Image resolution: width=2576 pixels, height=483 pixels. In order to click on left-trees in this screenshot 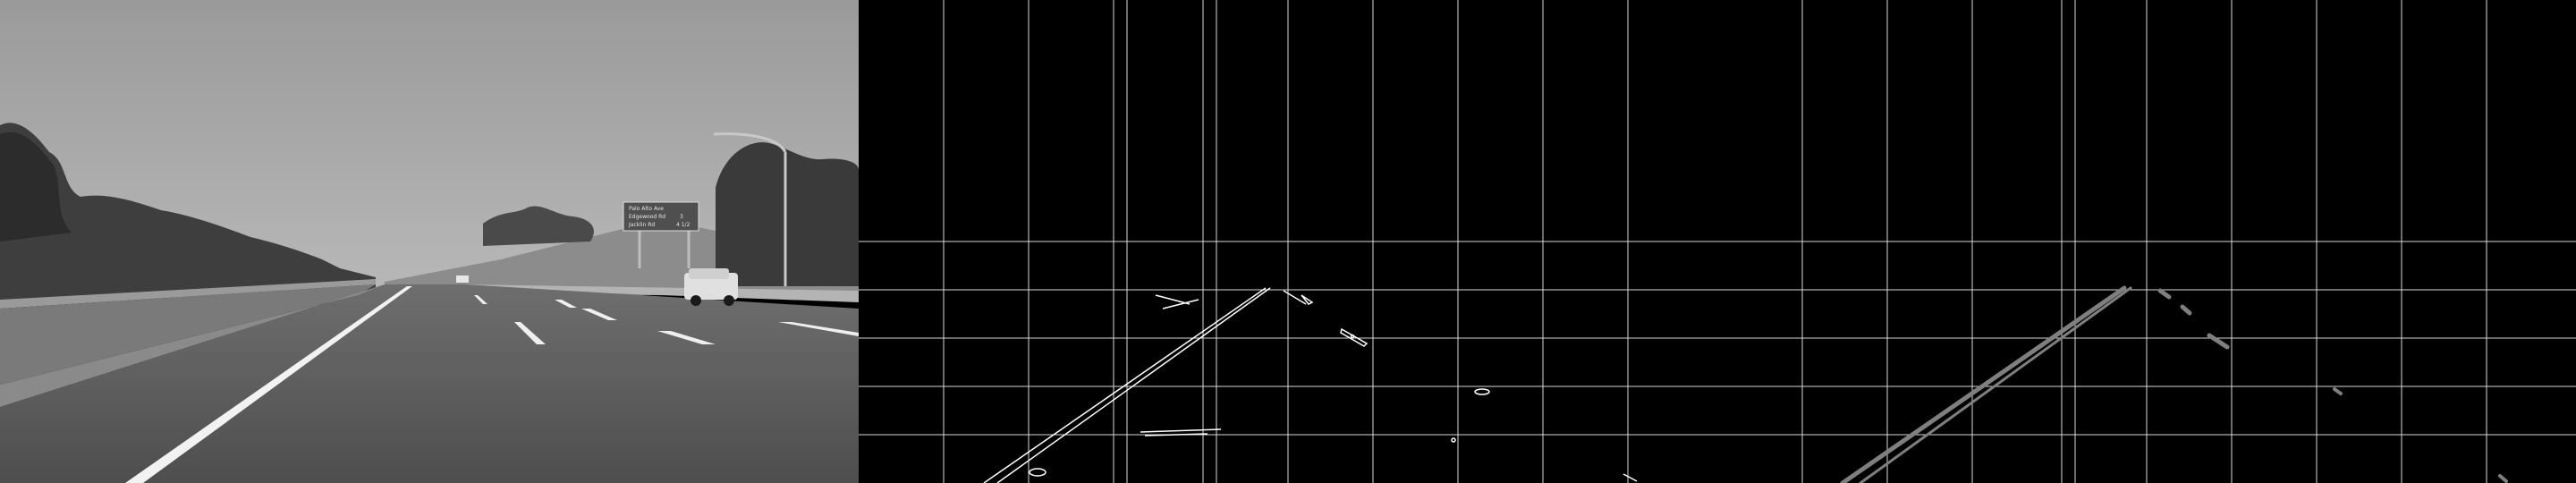, I will do `click(188, 211)`.